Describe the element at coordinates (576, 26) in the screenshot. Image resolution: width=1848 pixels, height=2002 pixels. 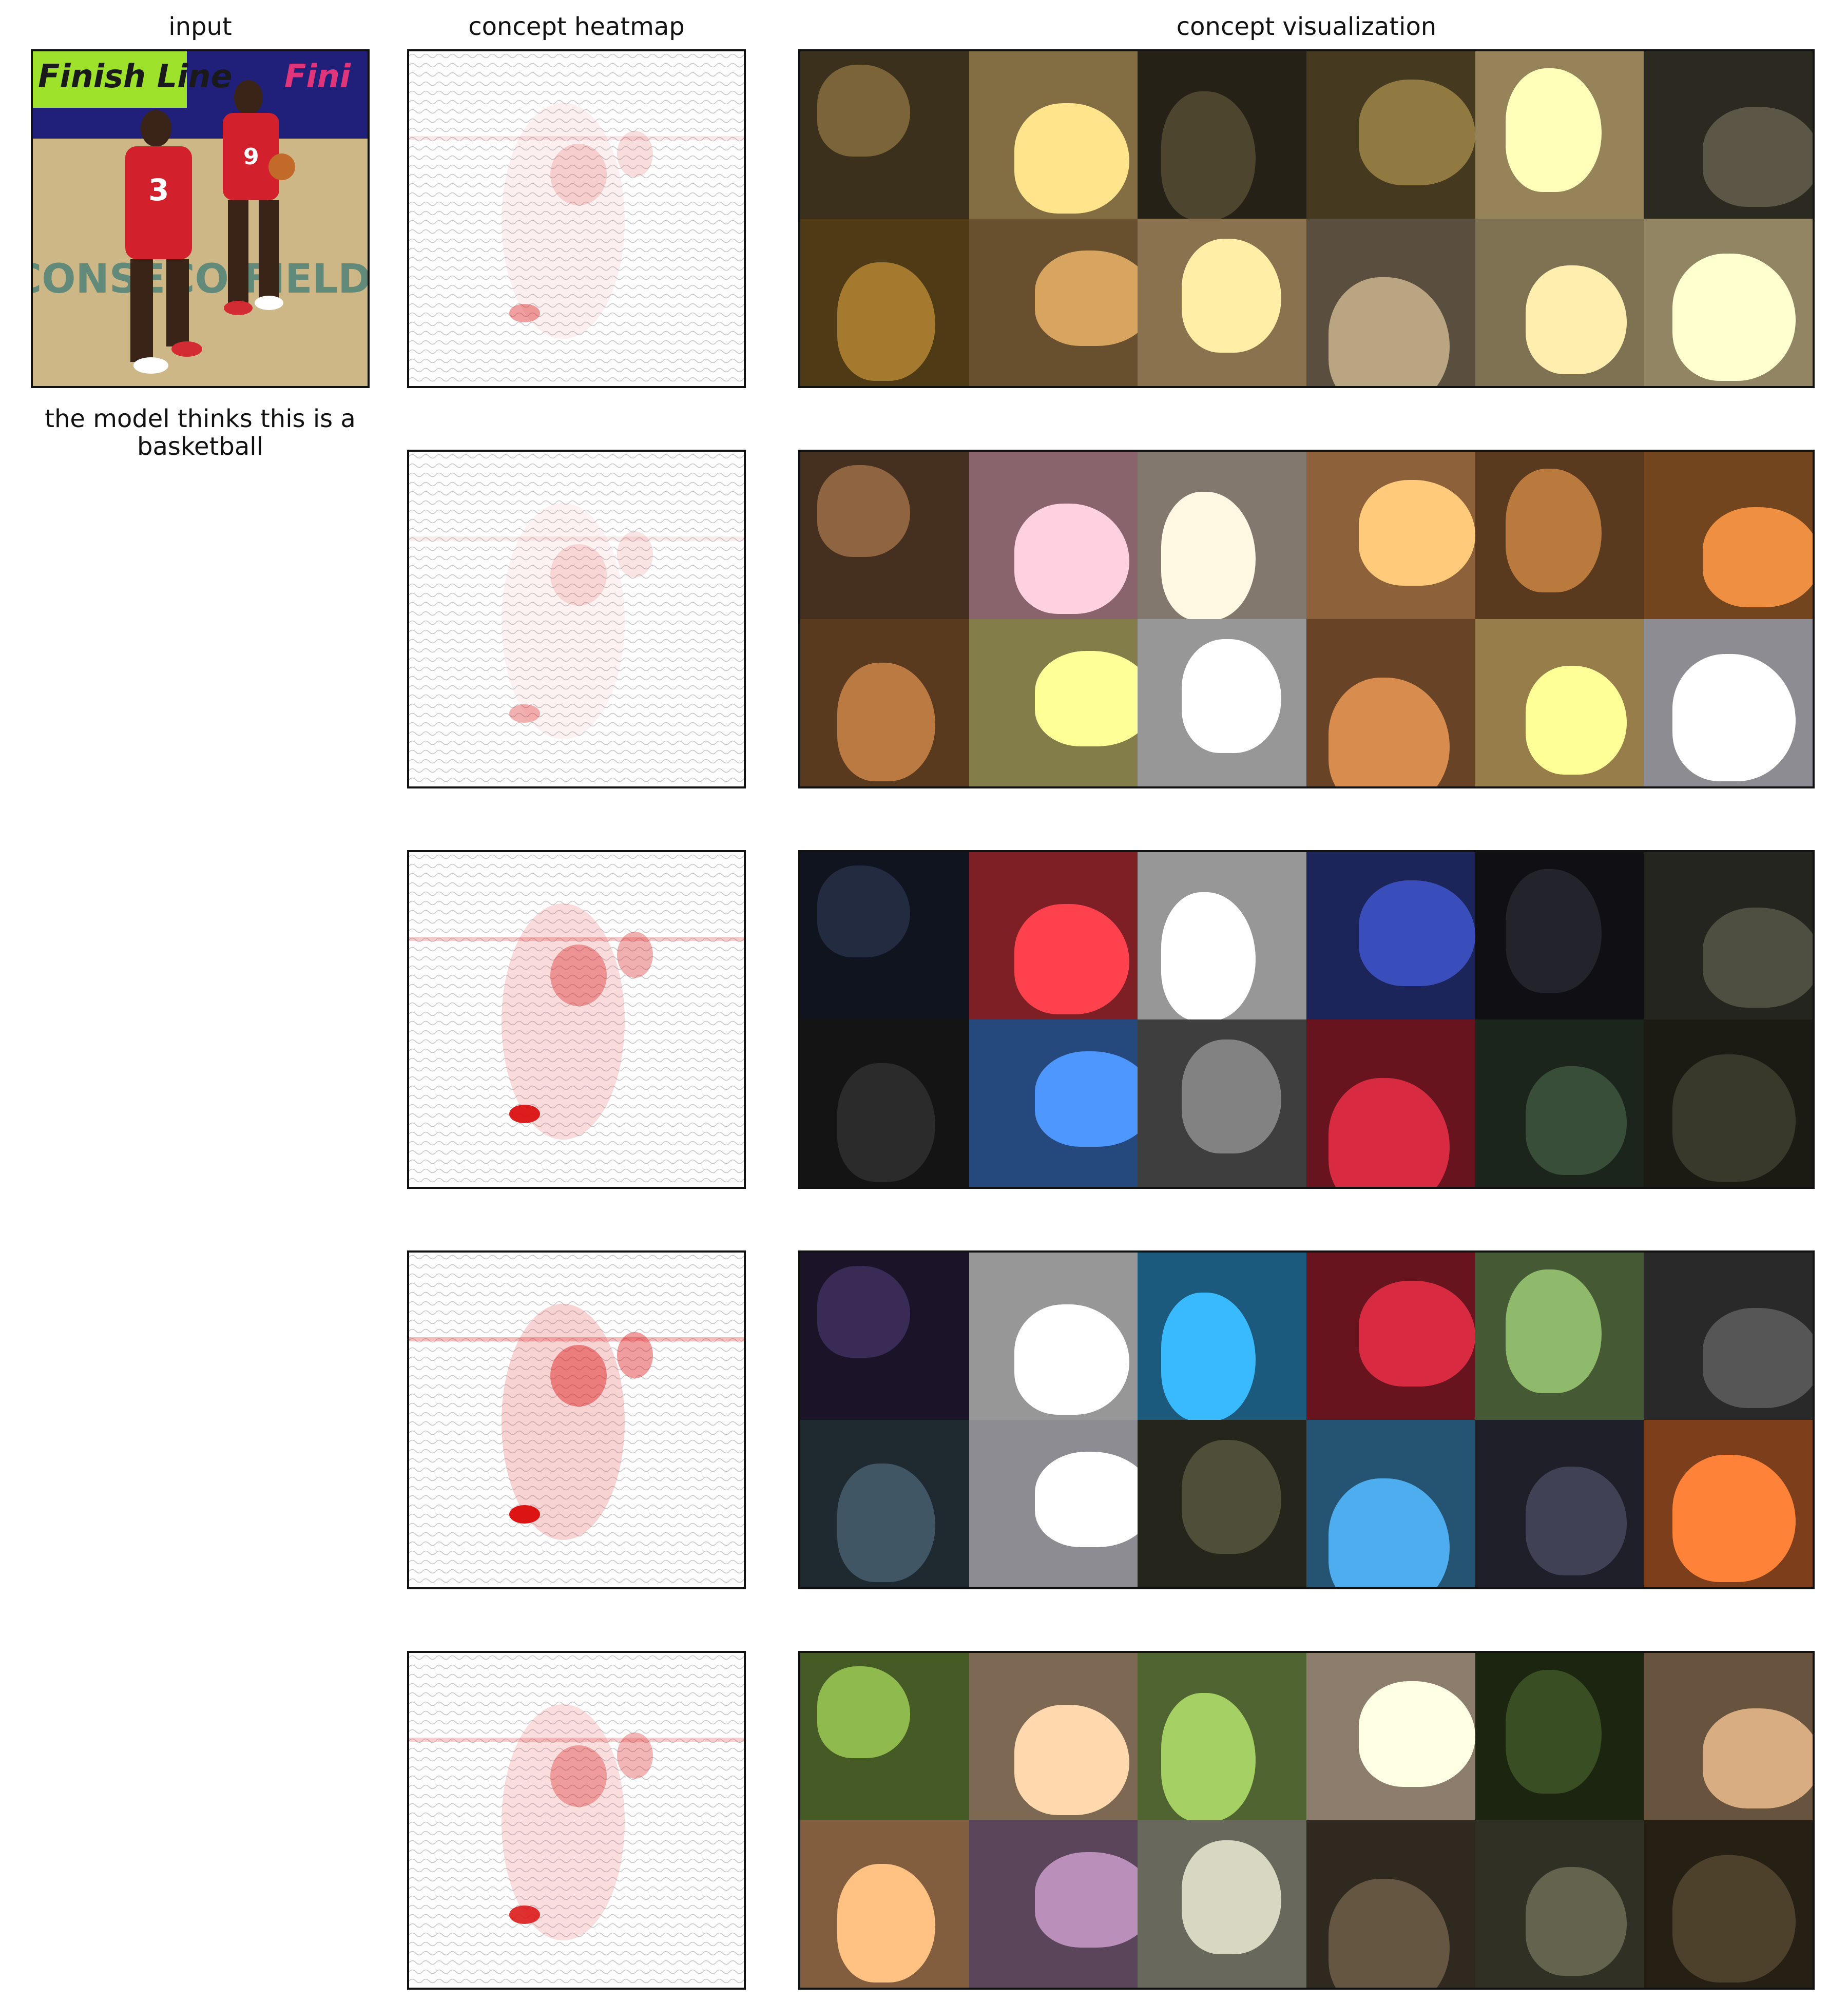
I see `heatmap-column-title: concept heatmap` at that location.